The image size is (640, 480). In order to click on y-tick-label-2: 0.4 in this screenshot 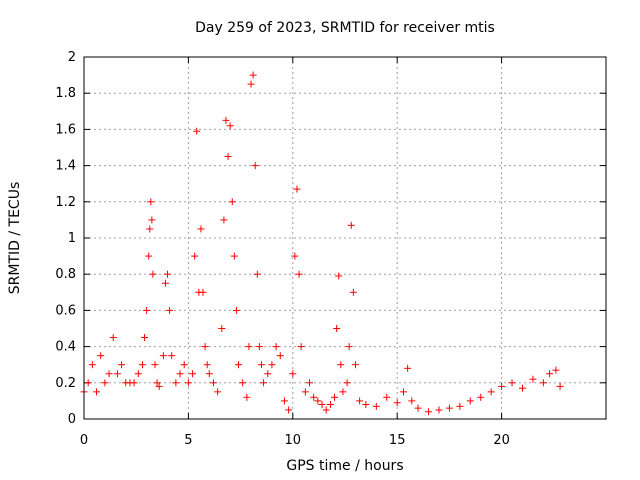, I will do `click(65, 347)`.